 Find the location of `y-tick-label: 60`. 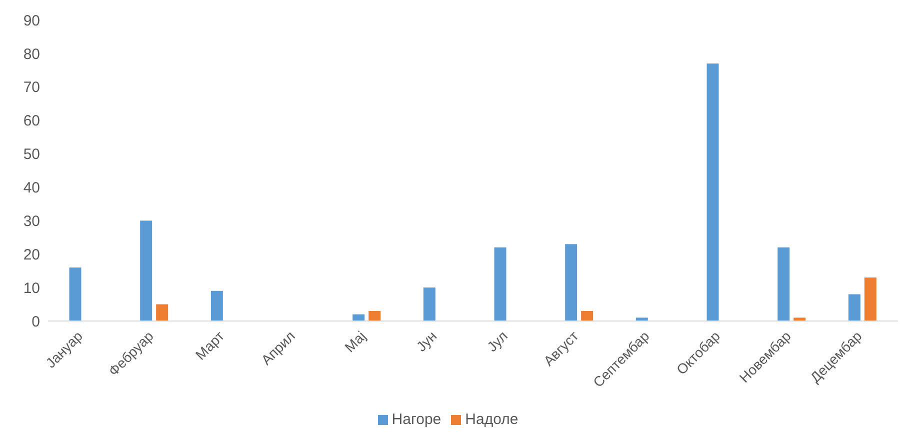

y-tick-label: 60 is located at coordinates (31, 121).